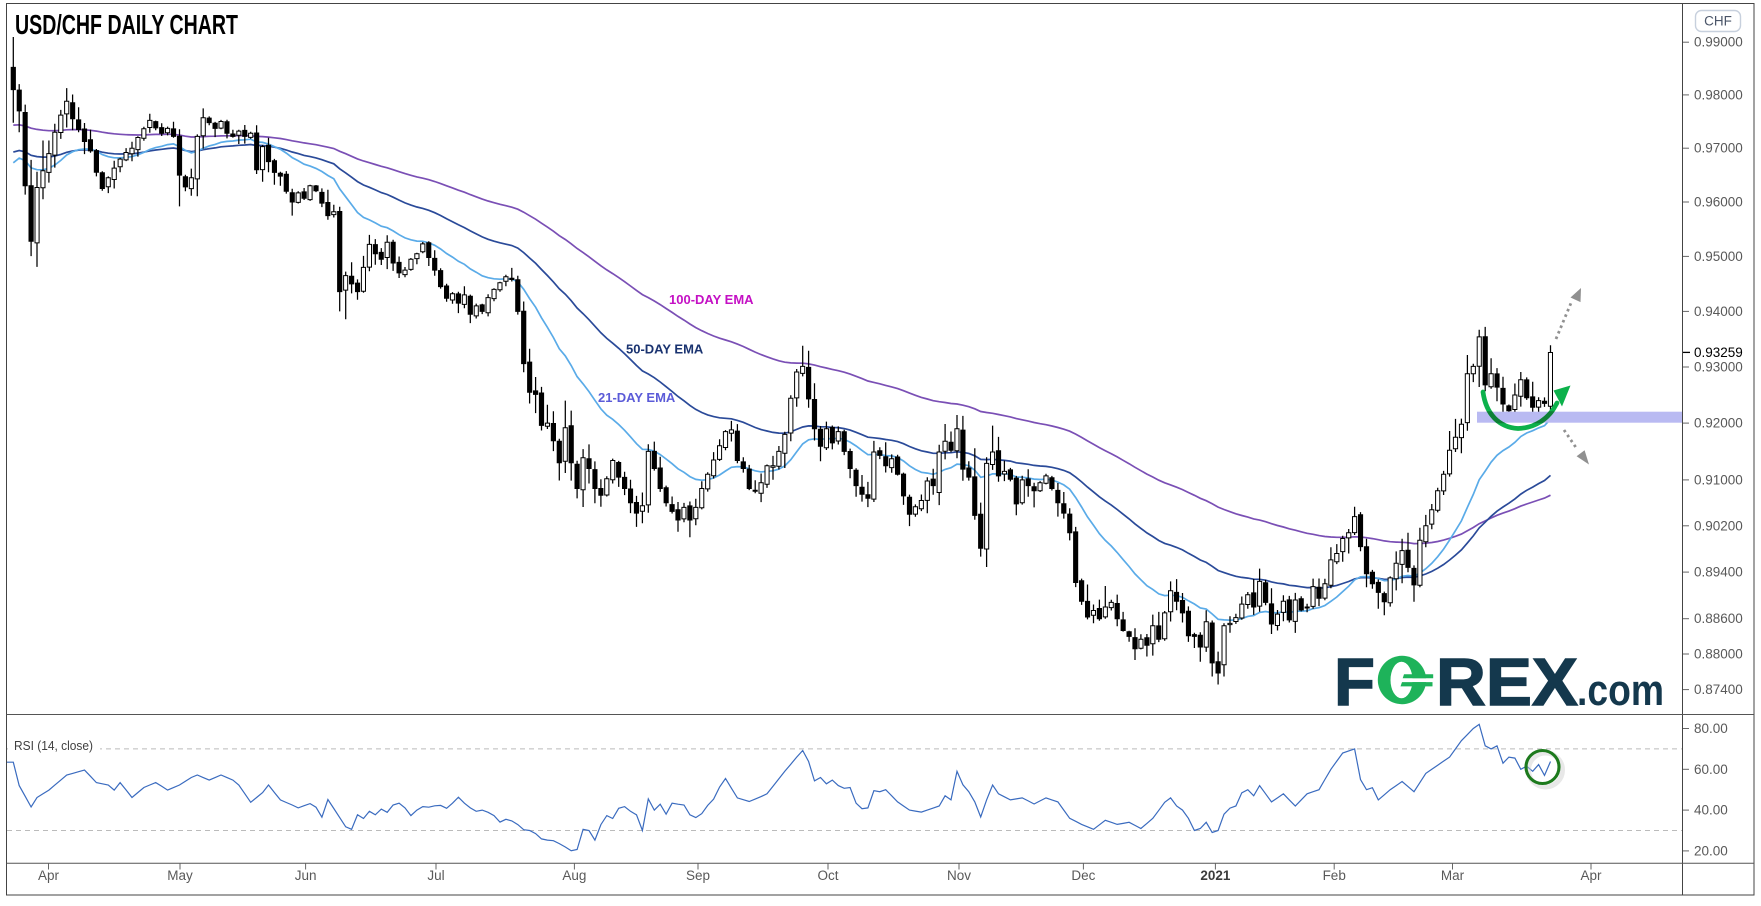 The image size is (1761, 906). I want to click on svg-text: Sep, so click(698, 875).